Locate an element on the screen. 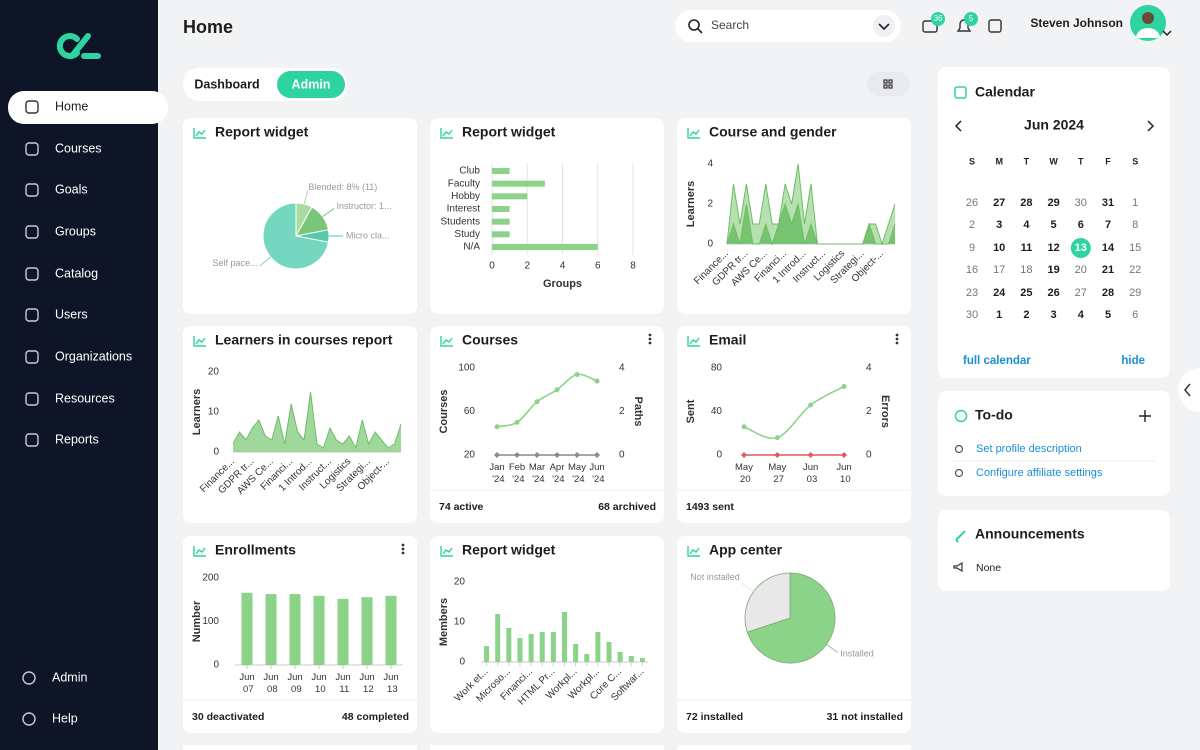  mail-icon is located at coordinates (930, 26).